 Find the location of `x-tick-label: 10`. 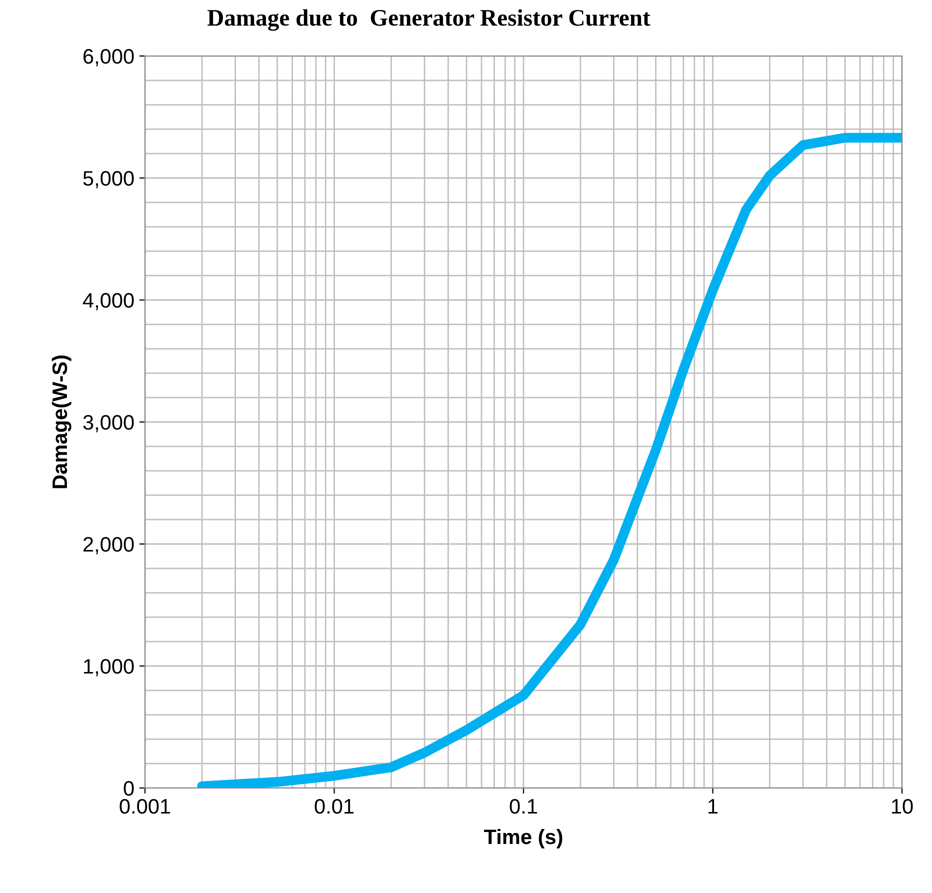

x-tick-label: 10 is located at coordinates (902, 806).